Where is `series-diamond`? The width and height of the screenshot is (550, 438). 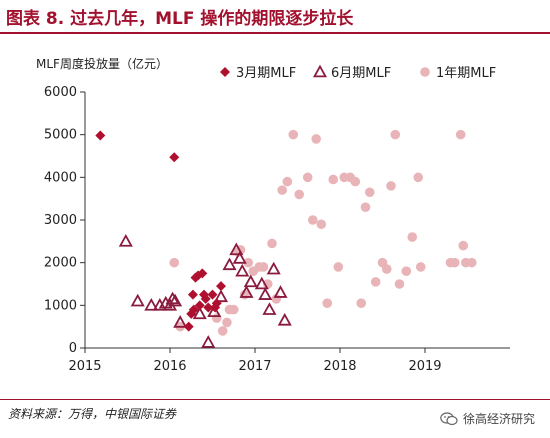
series-diamond is located at coordinates (160, 231).